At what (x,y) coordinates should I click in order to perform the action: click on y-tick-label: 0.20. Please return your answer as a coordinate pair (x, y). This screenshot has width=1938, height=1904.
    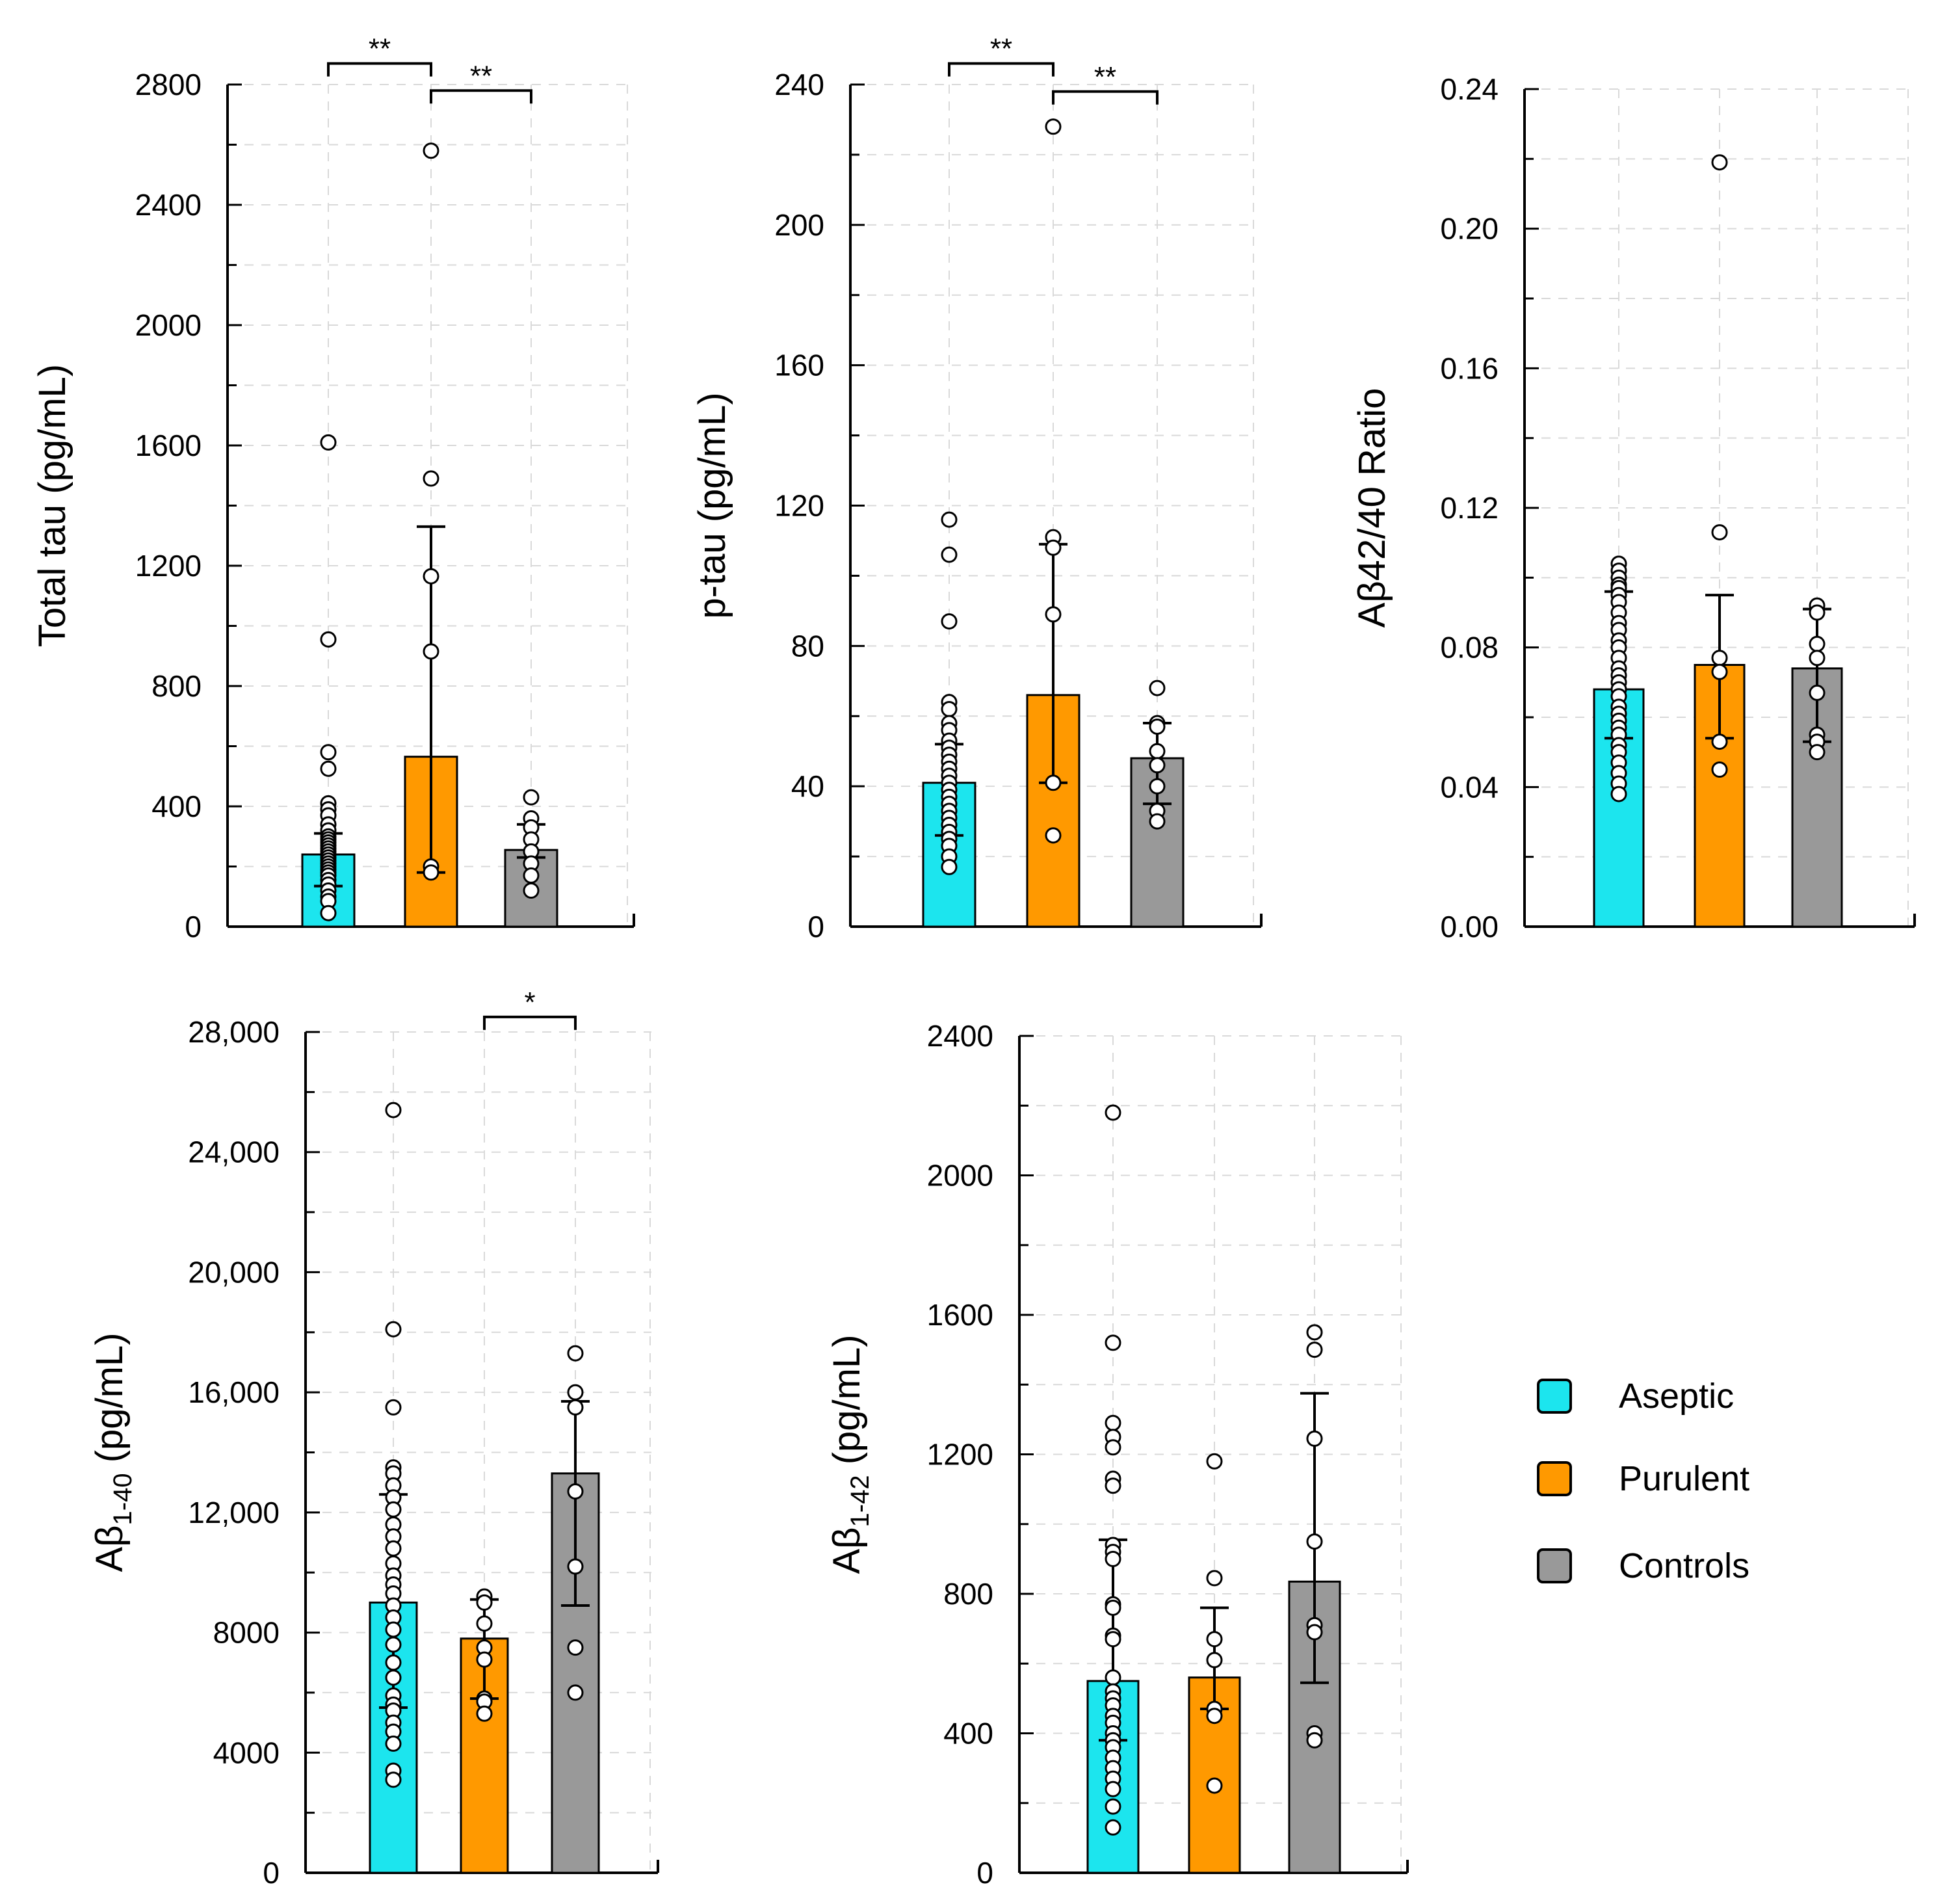
    Looking at the image, I should click on (1469, 229).